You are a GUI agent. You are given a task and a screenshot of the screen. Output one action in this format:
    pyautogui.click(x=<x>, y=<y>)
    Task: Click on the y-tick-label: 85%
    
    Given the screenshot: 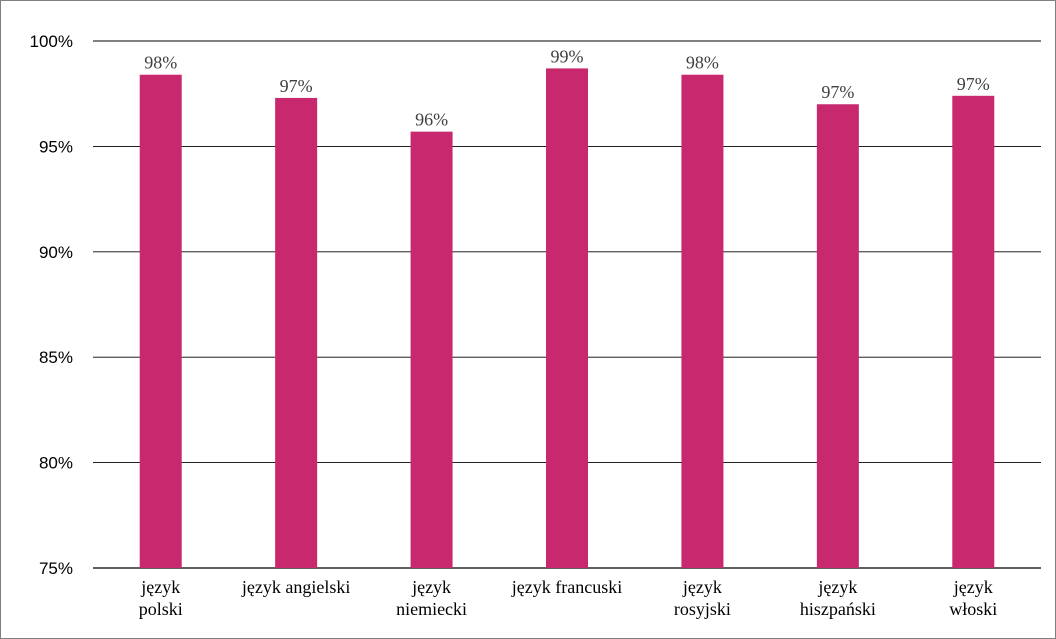 What is the action you would take?
    pyautogui.click(x=56, y=357)
    